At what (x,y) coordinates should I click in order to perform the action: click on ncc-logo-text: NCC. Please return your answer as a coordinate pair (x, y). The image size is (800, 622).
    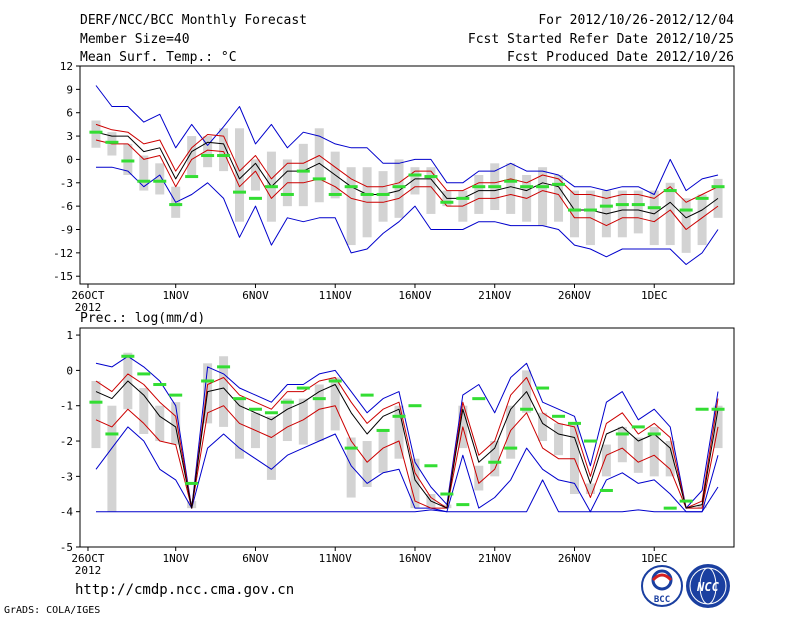
    Looking at the image, I should click on (707, 587).